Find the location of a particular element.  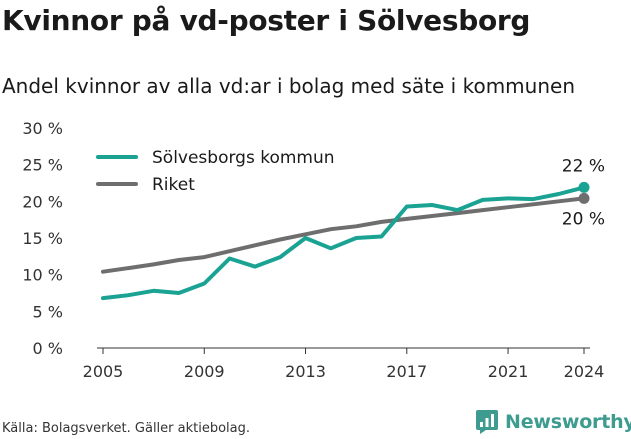

x-tick-label: 2017 is located at coordinates (406, 371).